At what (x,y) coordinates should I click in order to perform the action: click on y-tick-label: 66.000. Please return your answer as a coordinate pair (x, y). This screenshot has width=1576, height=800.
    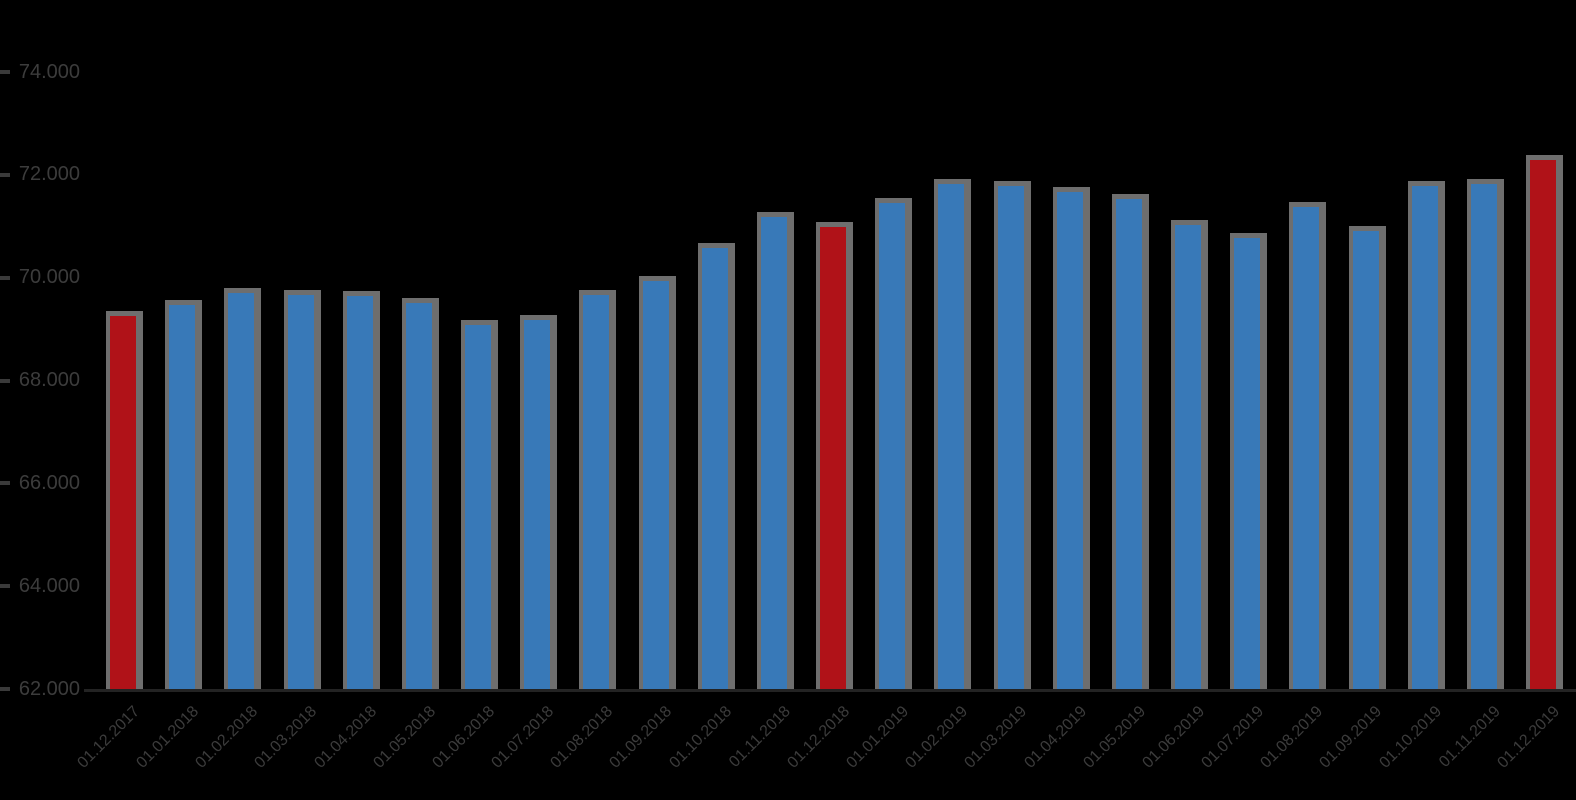
    Looking at the image, I should click on (49, 482).